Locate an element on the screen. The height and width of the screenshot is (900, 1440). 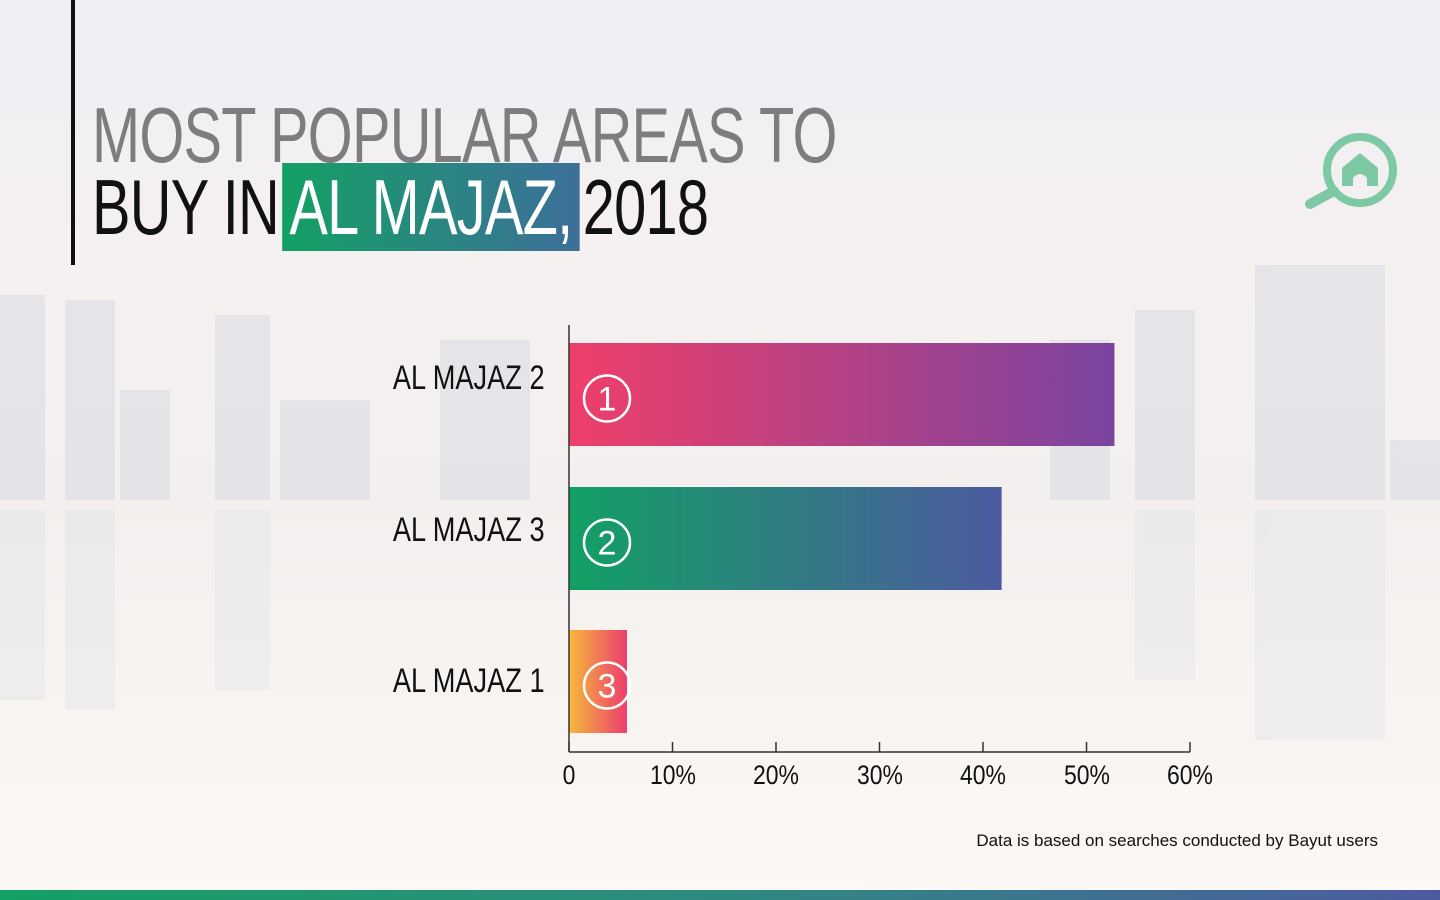
title-accent-bar is located at coordinates (73, 132).